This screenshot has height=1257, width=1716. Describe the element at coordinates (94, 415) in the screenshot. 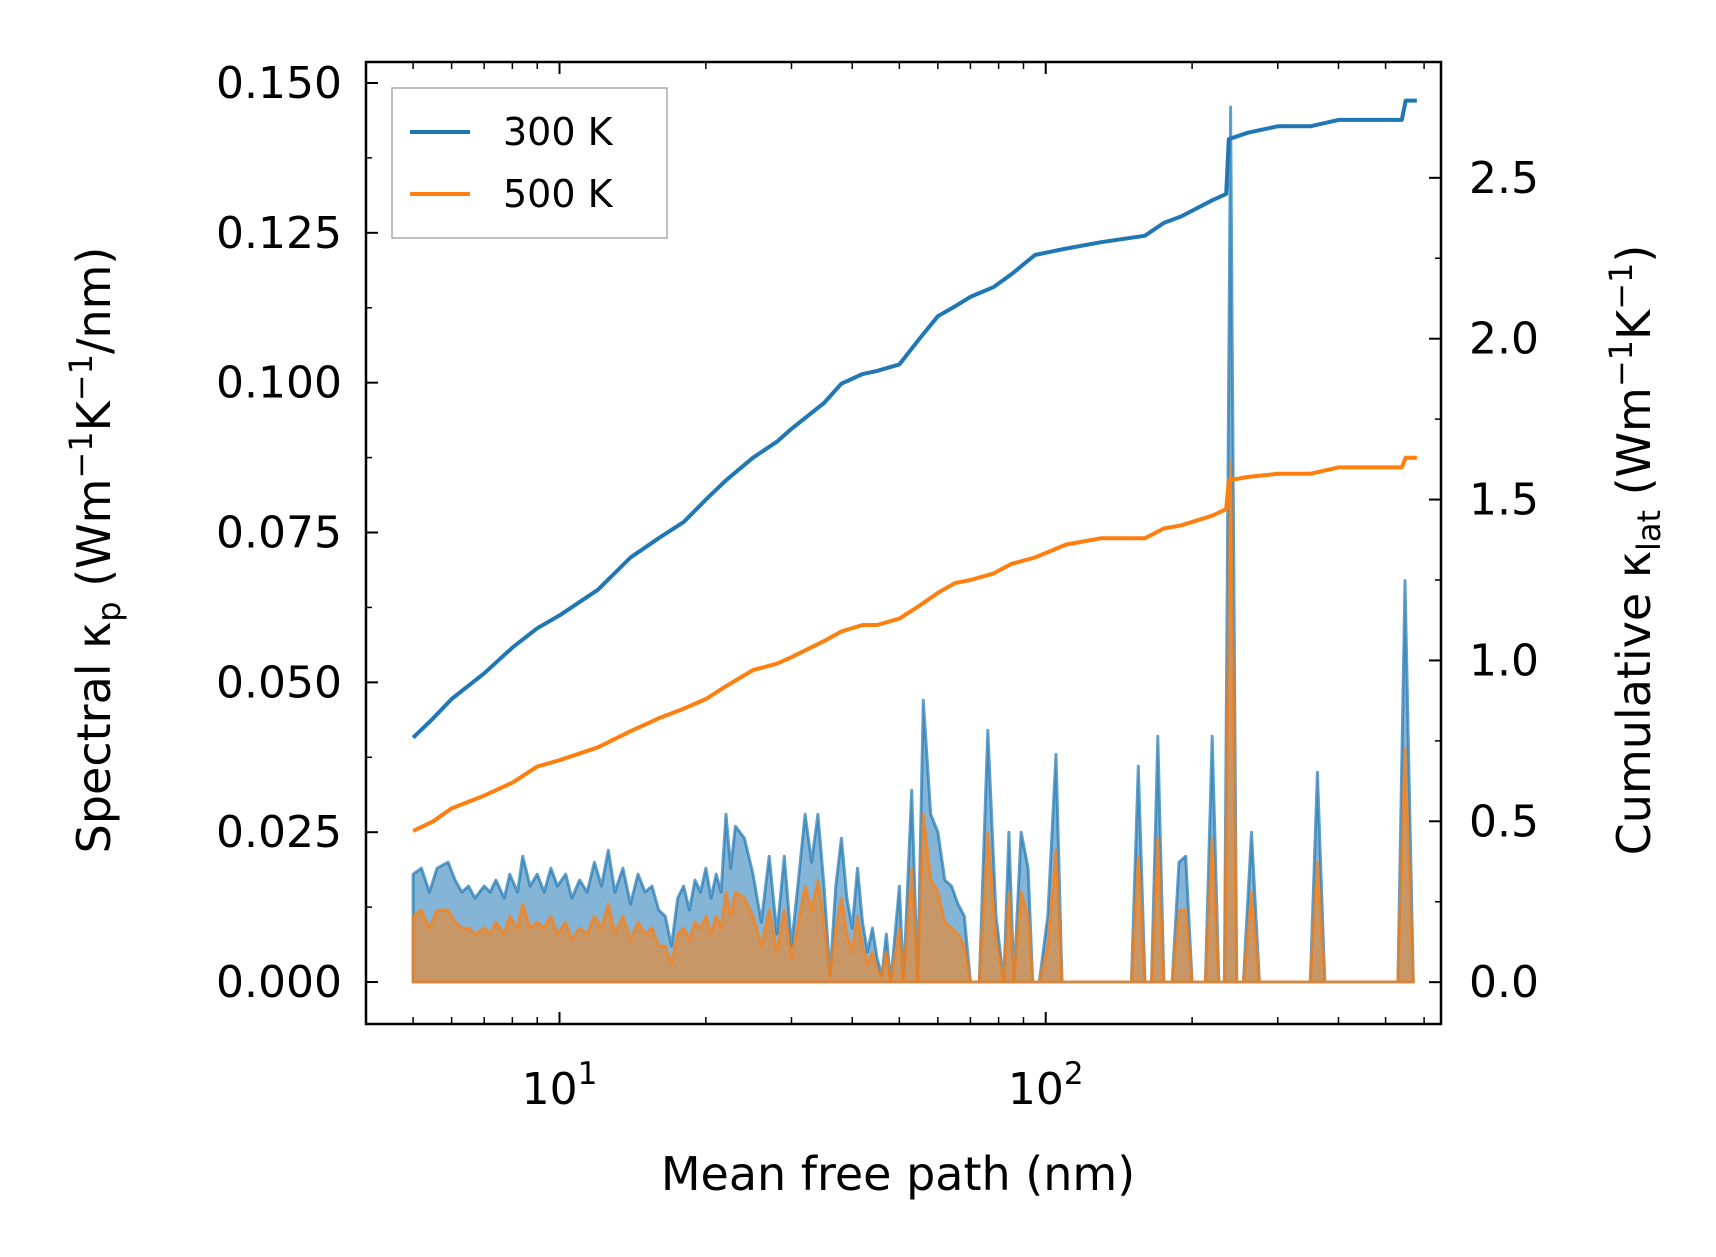

I see `y-left-label-k: K` at that location.